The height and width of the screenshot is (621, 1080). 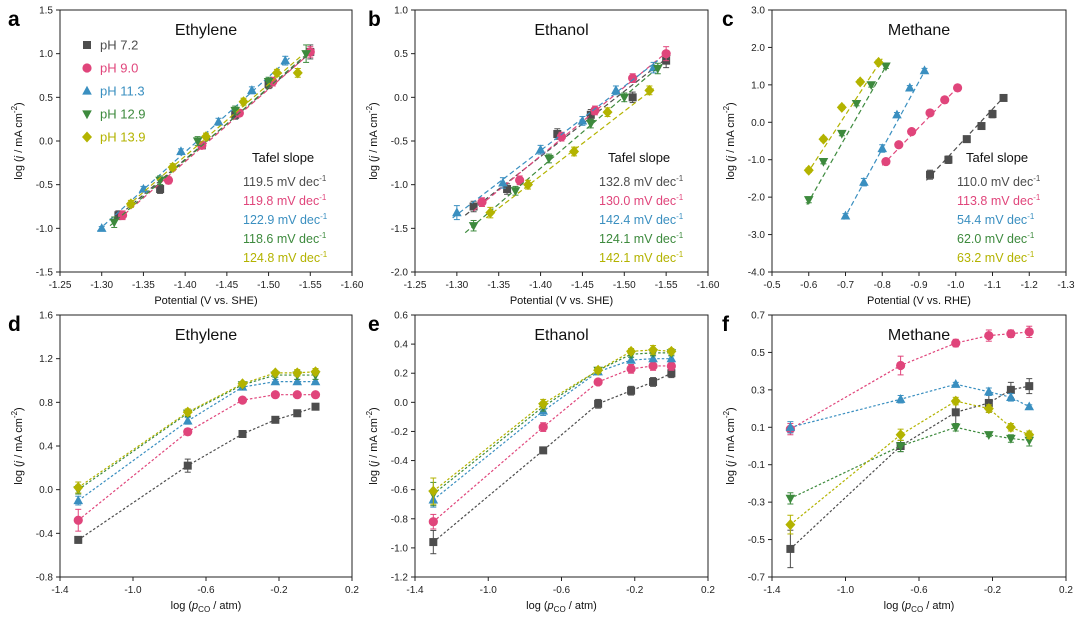 I want to click on chart-title: Methane, so click(x=919, y=335).